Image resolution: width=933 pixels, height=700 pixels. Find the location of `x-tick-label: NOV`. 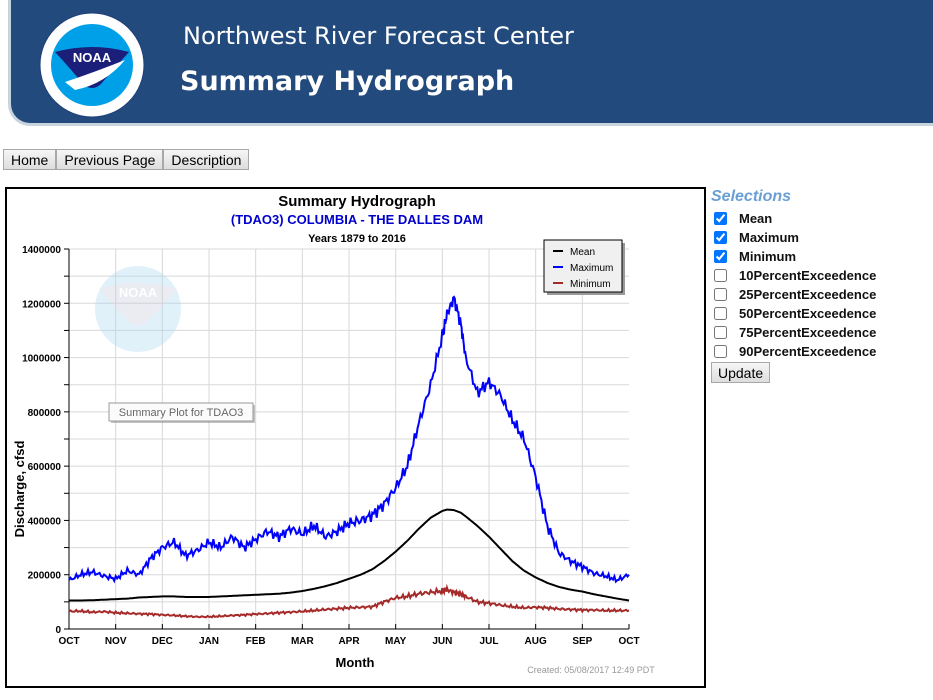

x-tick-label: NOV is located at coordinates (116, 641).